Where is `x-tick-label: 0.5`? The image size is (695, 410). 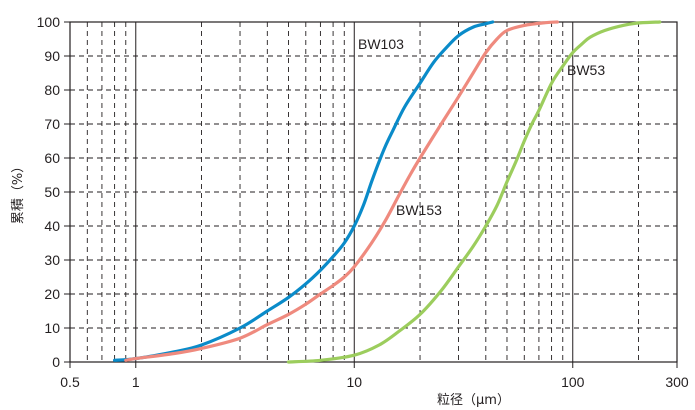 x-tick-label: 0.5 is located at coordinates (70, 382).